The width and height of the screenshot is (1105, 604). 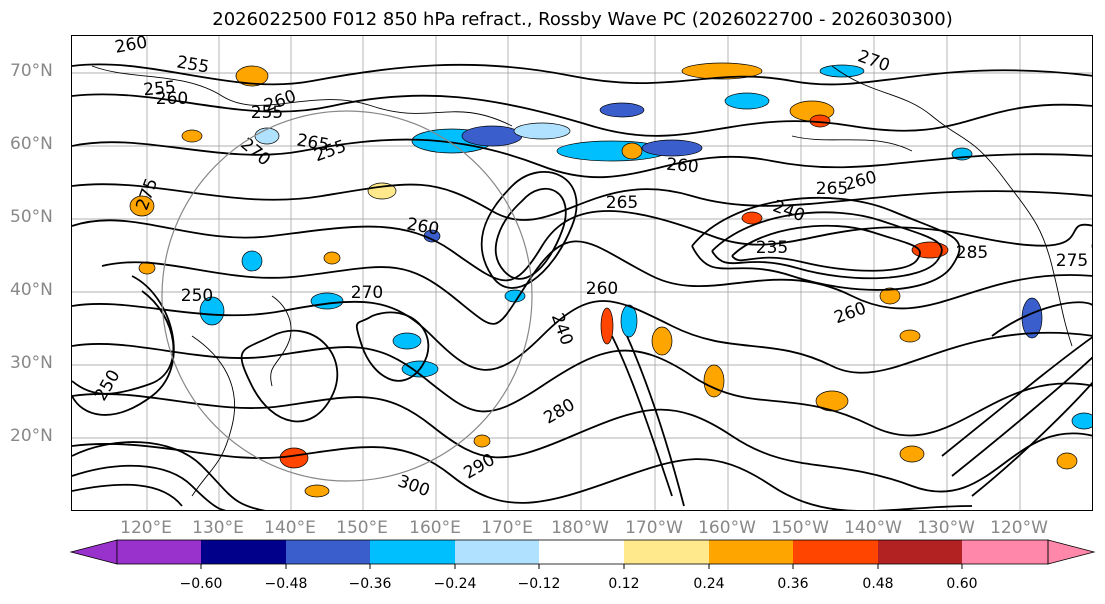 What do you see at coordinates (800, 528) in the screenshot?
I see `lon-label: 150°W` at bounding box center [800, 528].